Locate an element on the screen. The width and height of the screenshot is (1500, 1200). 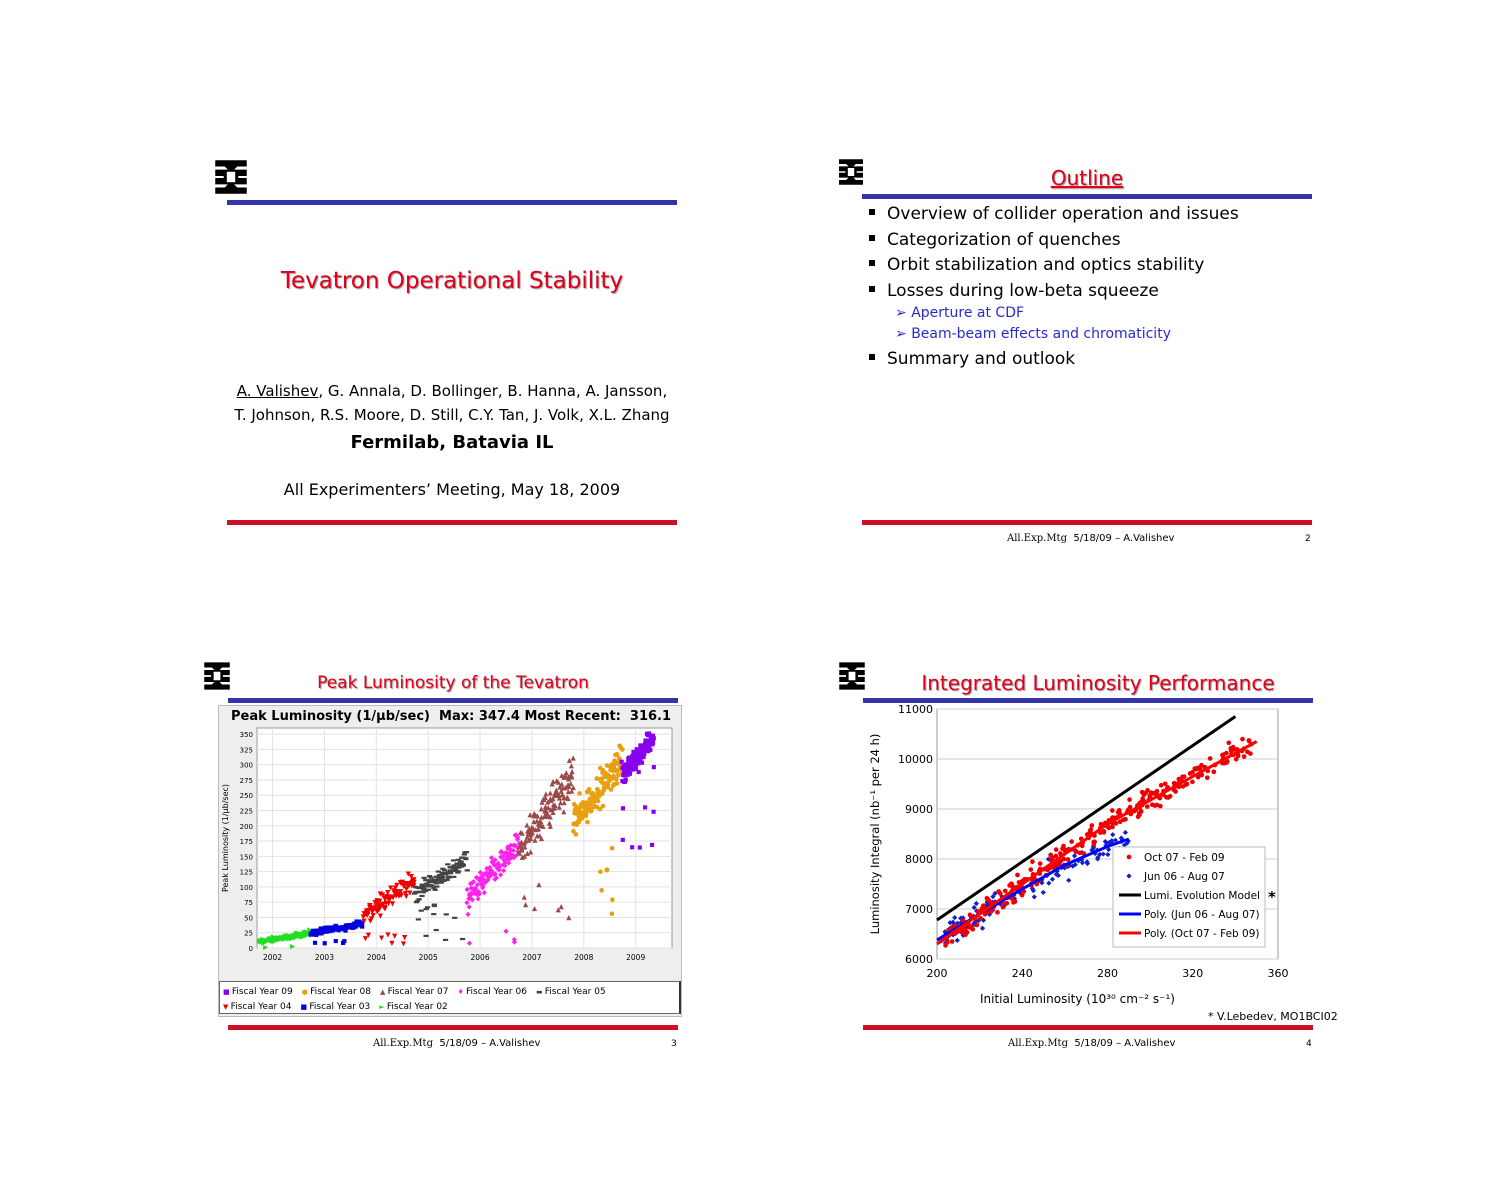
y-tick-label: 9000 is located at coordinates (919, 809).